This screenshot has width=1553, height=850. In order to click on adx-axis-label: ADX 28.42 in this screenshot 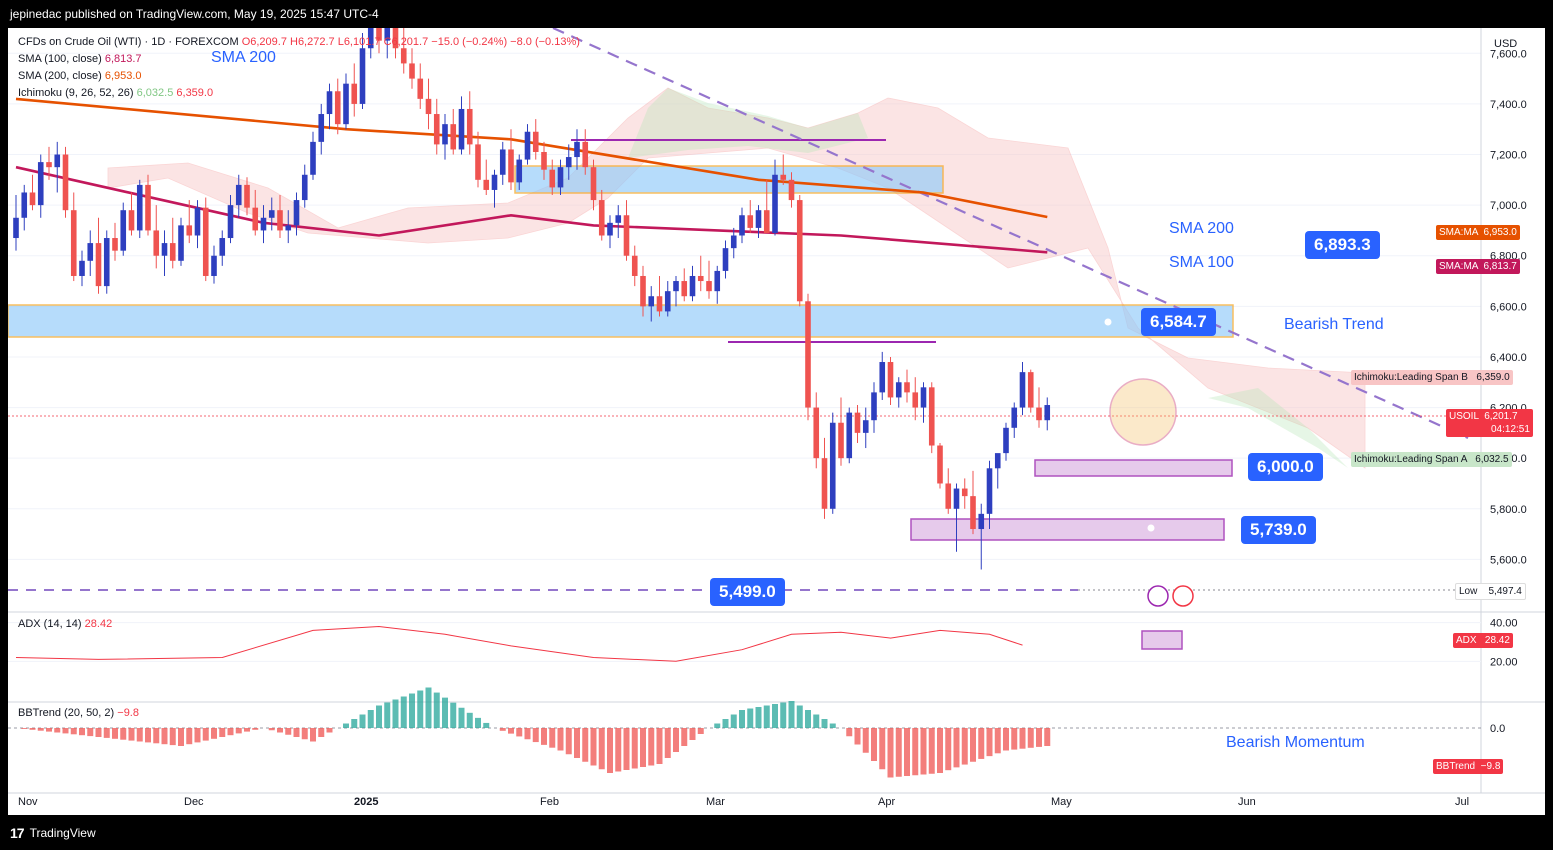, I will do `click(1483, 640)`.